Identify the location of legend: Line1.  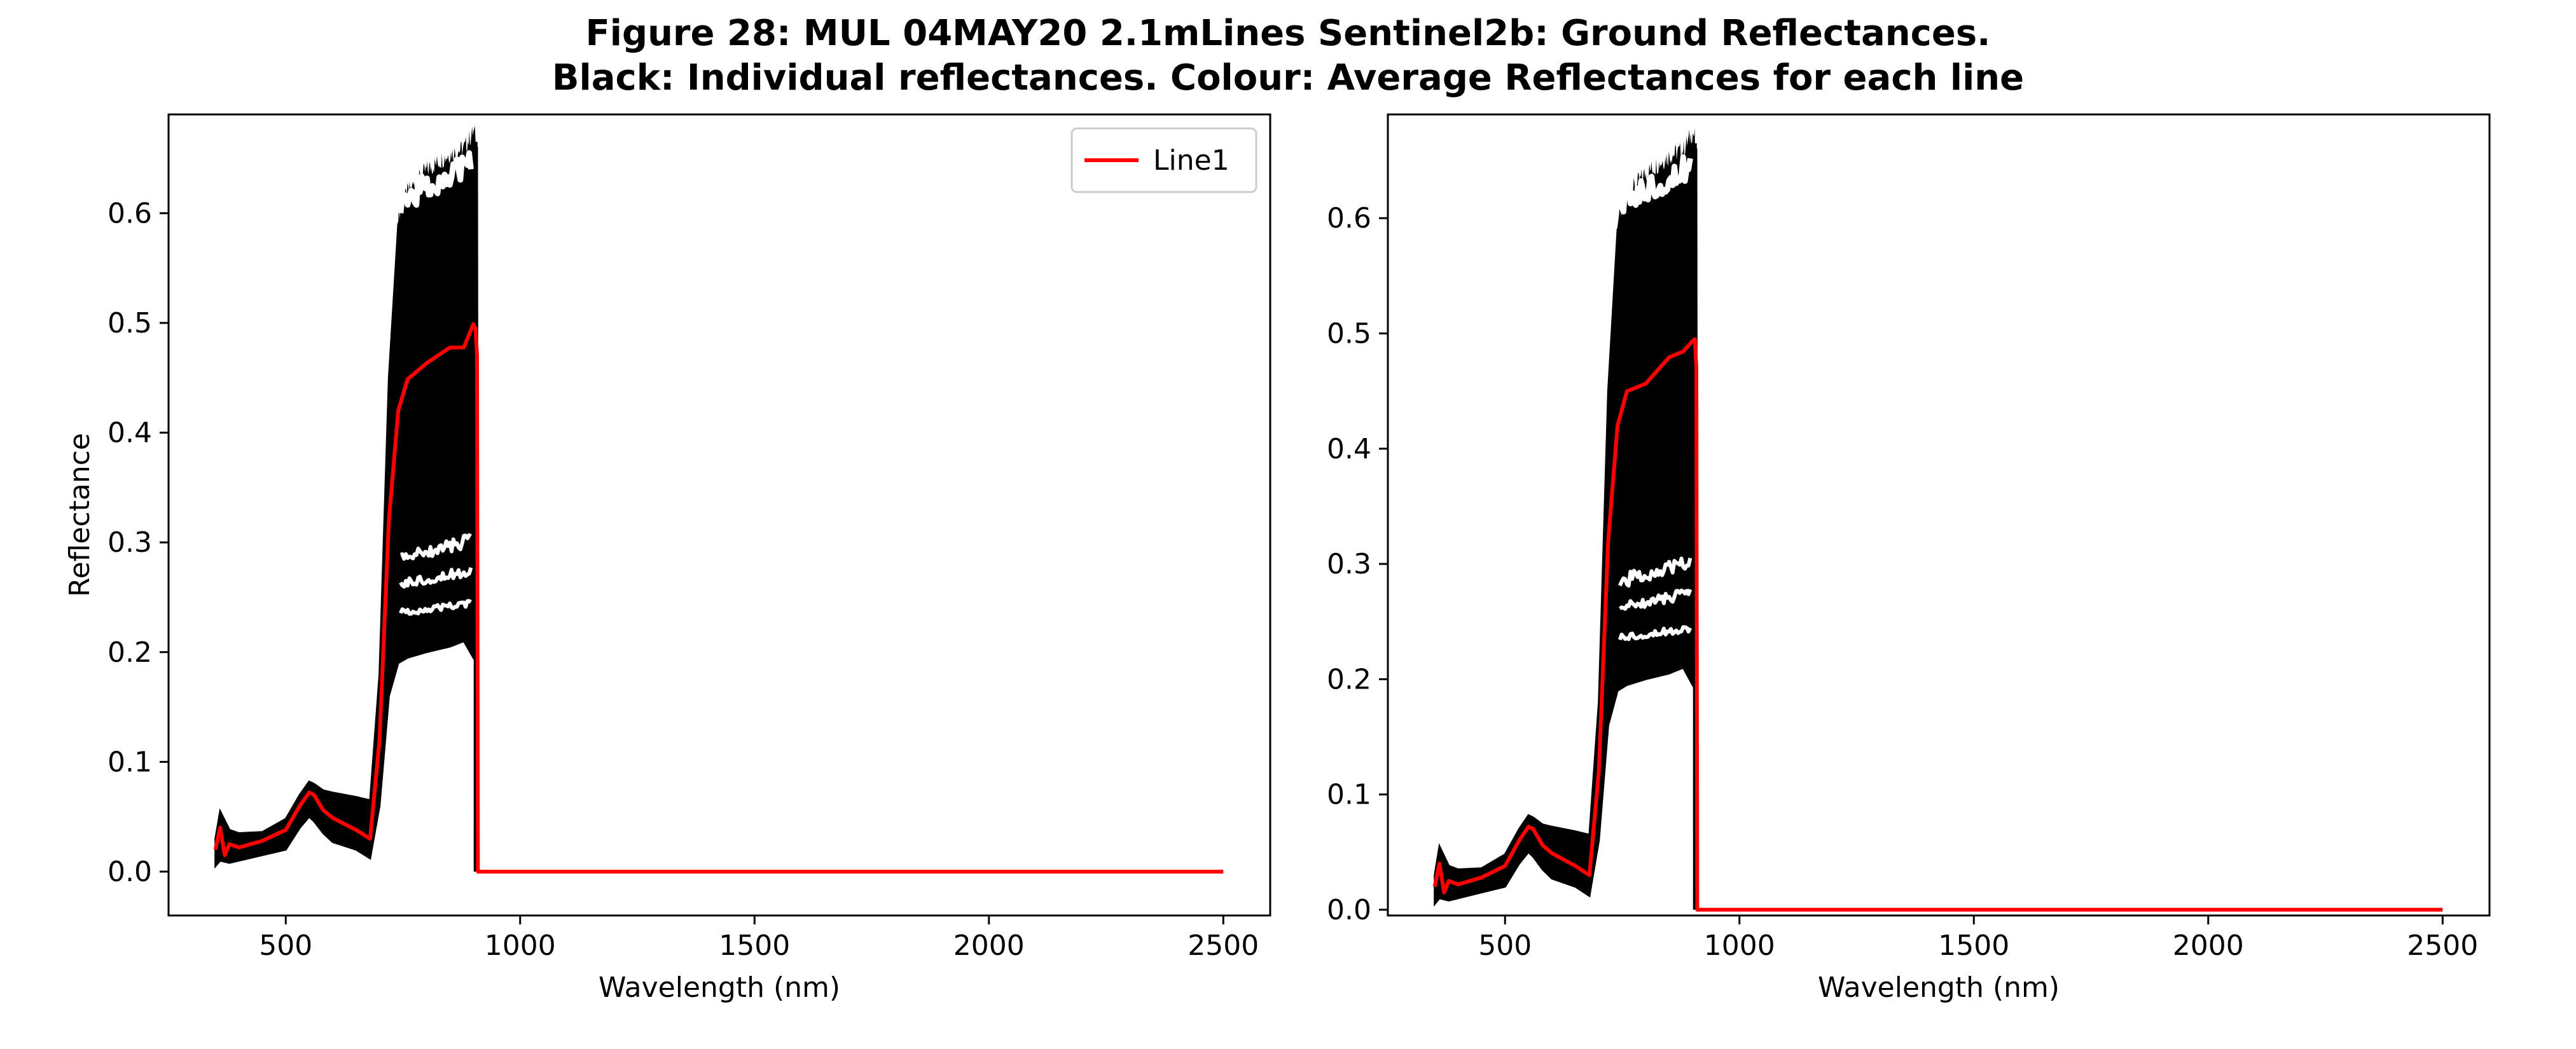
(1163, 160).